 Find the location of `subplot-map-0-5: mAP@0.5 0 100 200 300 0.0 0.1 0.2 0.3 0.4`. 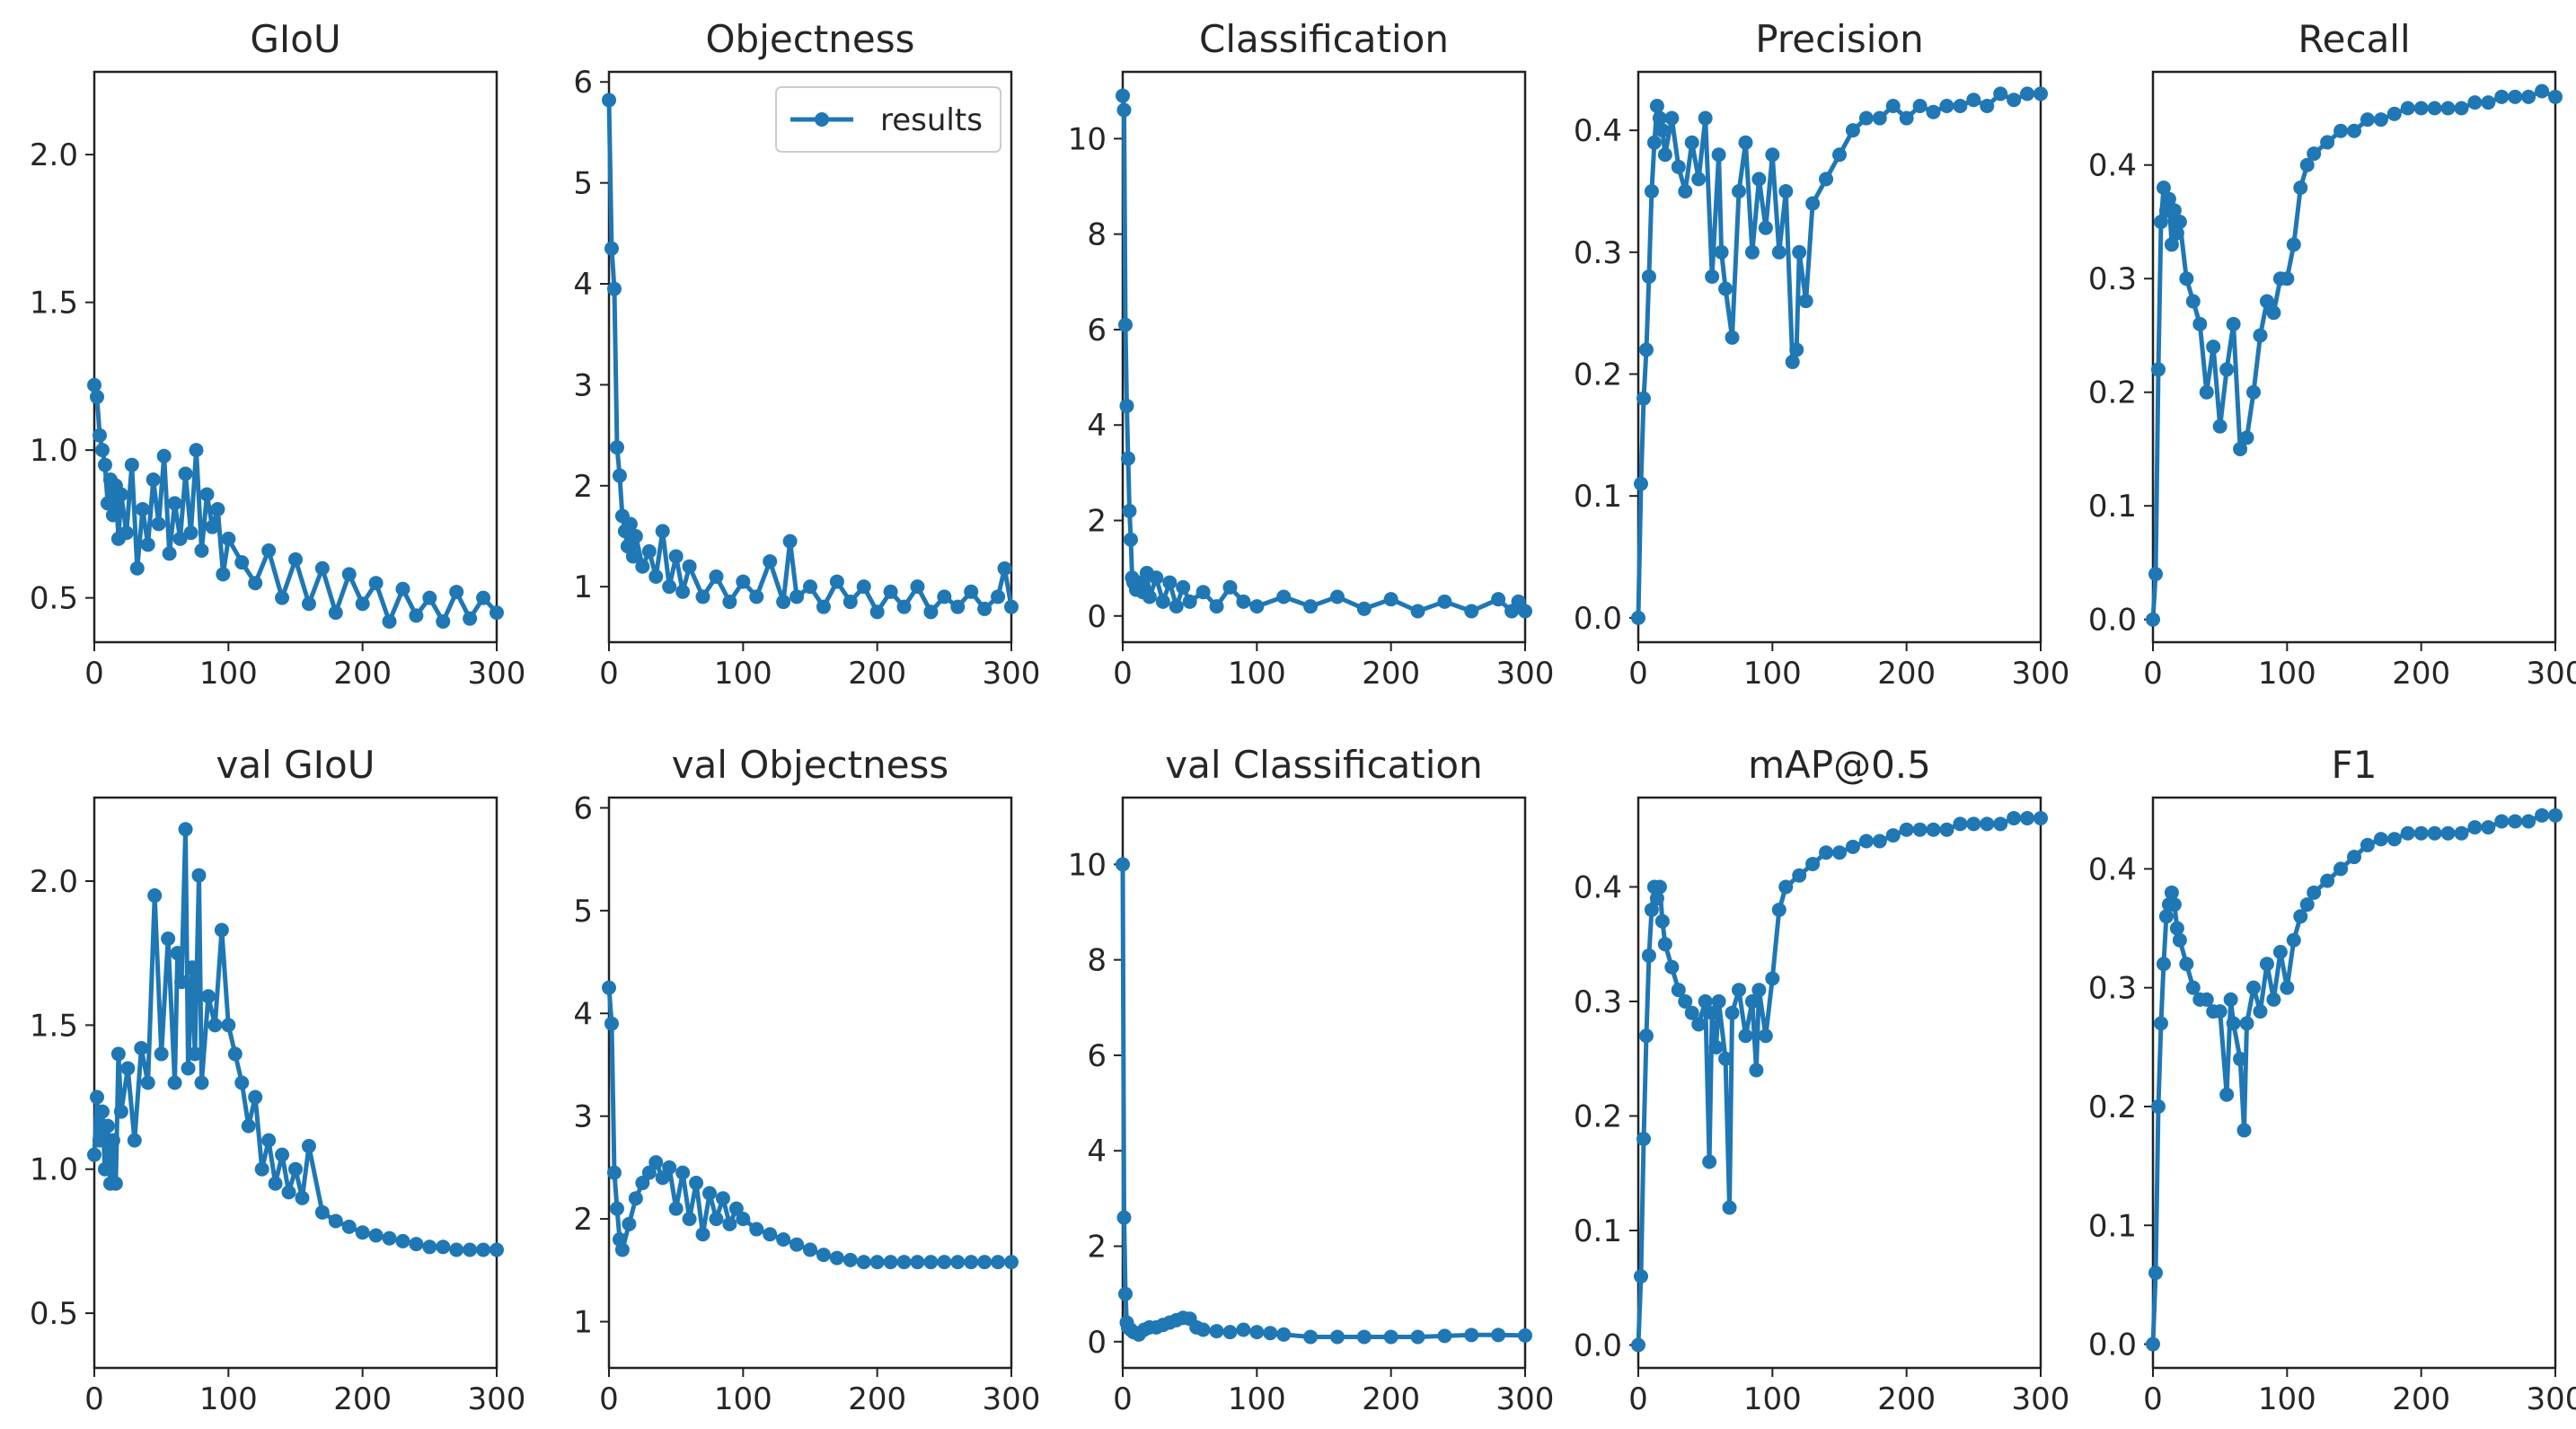

subplot-map-0-5: mAP@0.5 0 100 200 300 0.0 0.1 0.2 0.3 0.4 is located at coordinates (1822, 1080).